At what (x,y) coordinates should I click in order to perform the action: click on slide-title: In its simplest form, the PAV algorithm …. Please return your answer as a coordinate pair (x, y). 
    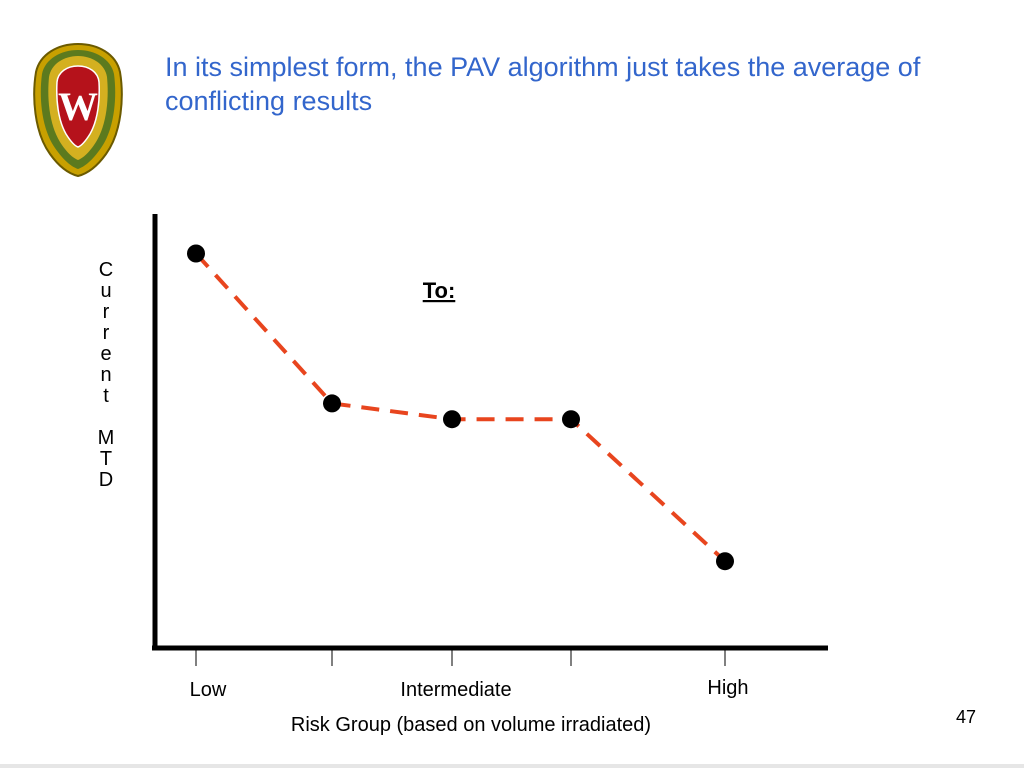
    Looking at the image, I should click on (543, 84).